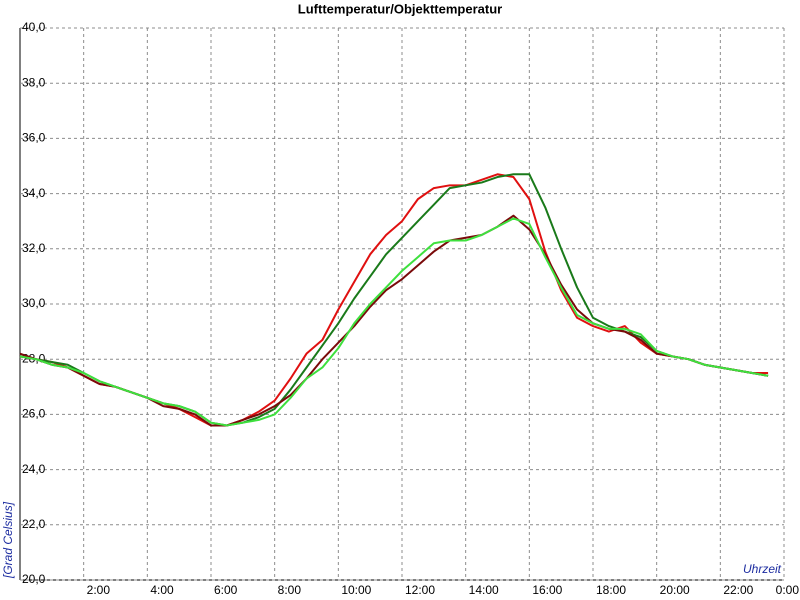  Describe the element at coordinates (34, 469) in the screenshot. I see `y-tick-label: 24,0` at that location.